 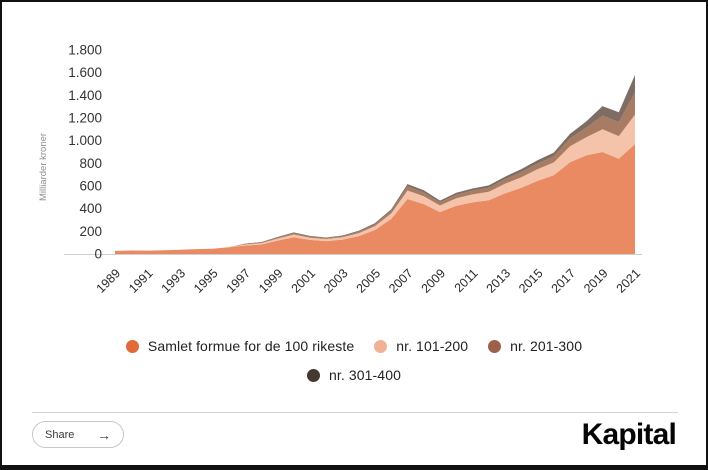 I want to click on y-tick-label: 800, so click(x=90, y=163).